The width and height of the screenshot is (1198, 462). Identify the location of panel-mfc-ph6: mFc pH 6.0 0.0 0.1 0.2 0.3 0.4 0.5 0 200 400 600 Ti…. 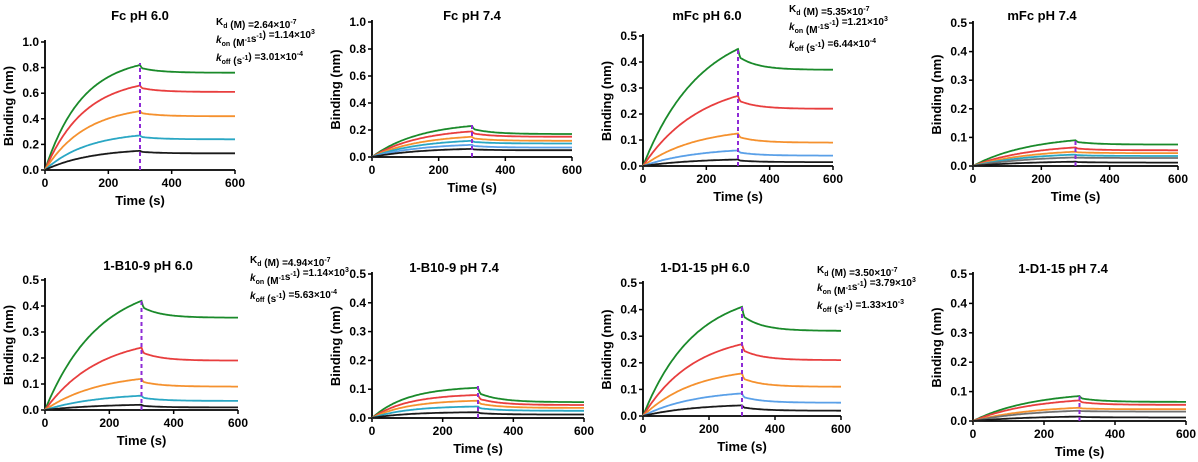
(743, 104).